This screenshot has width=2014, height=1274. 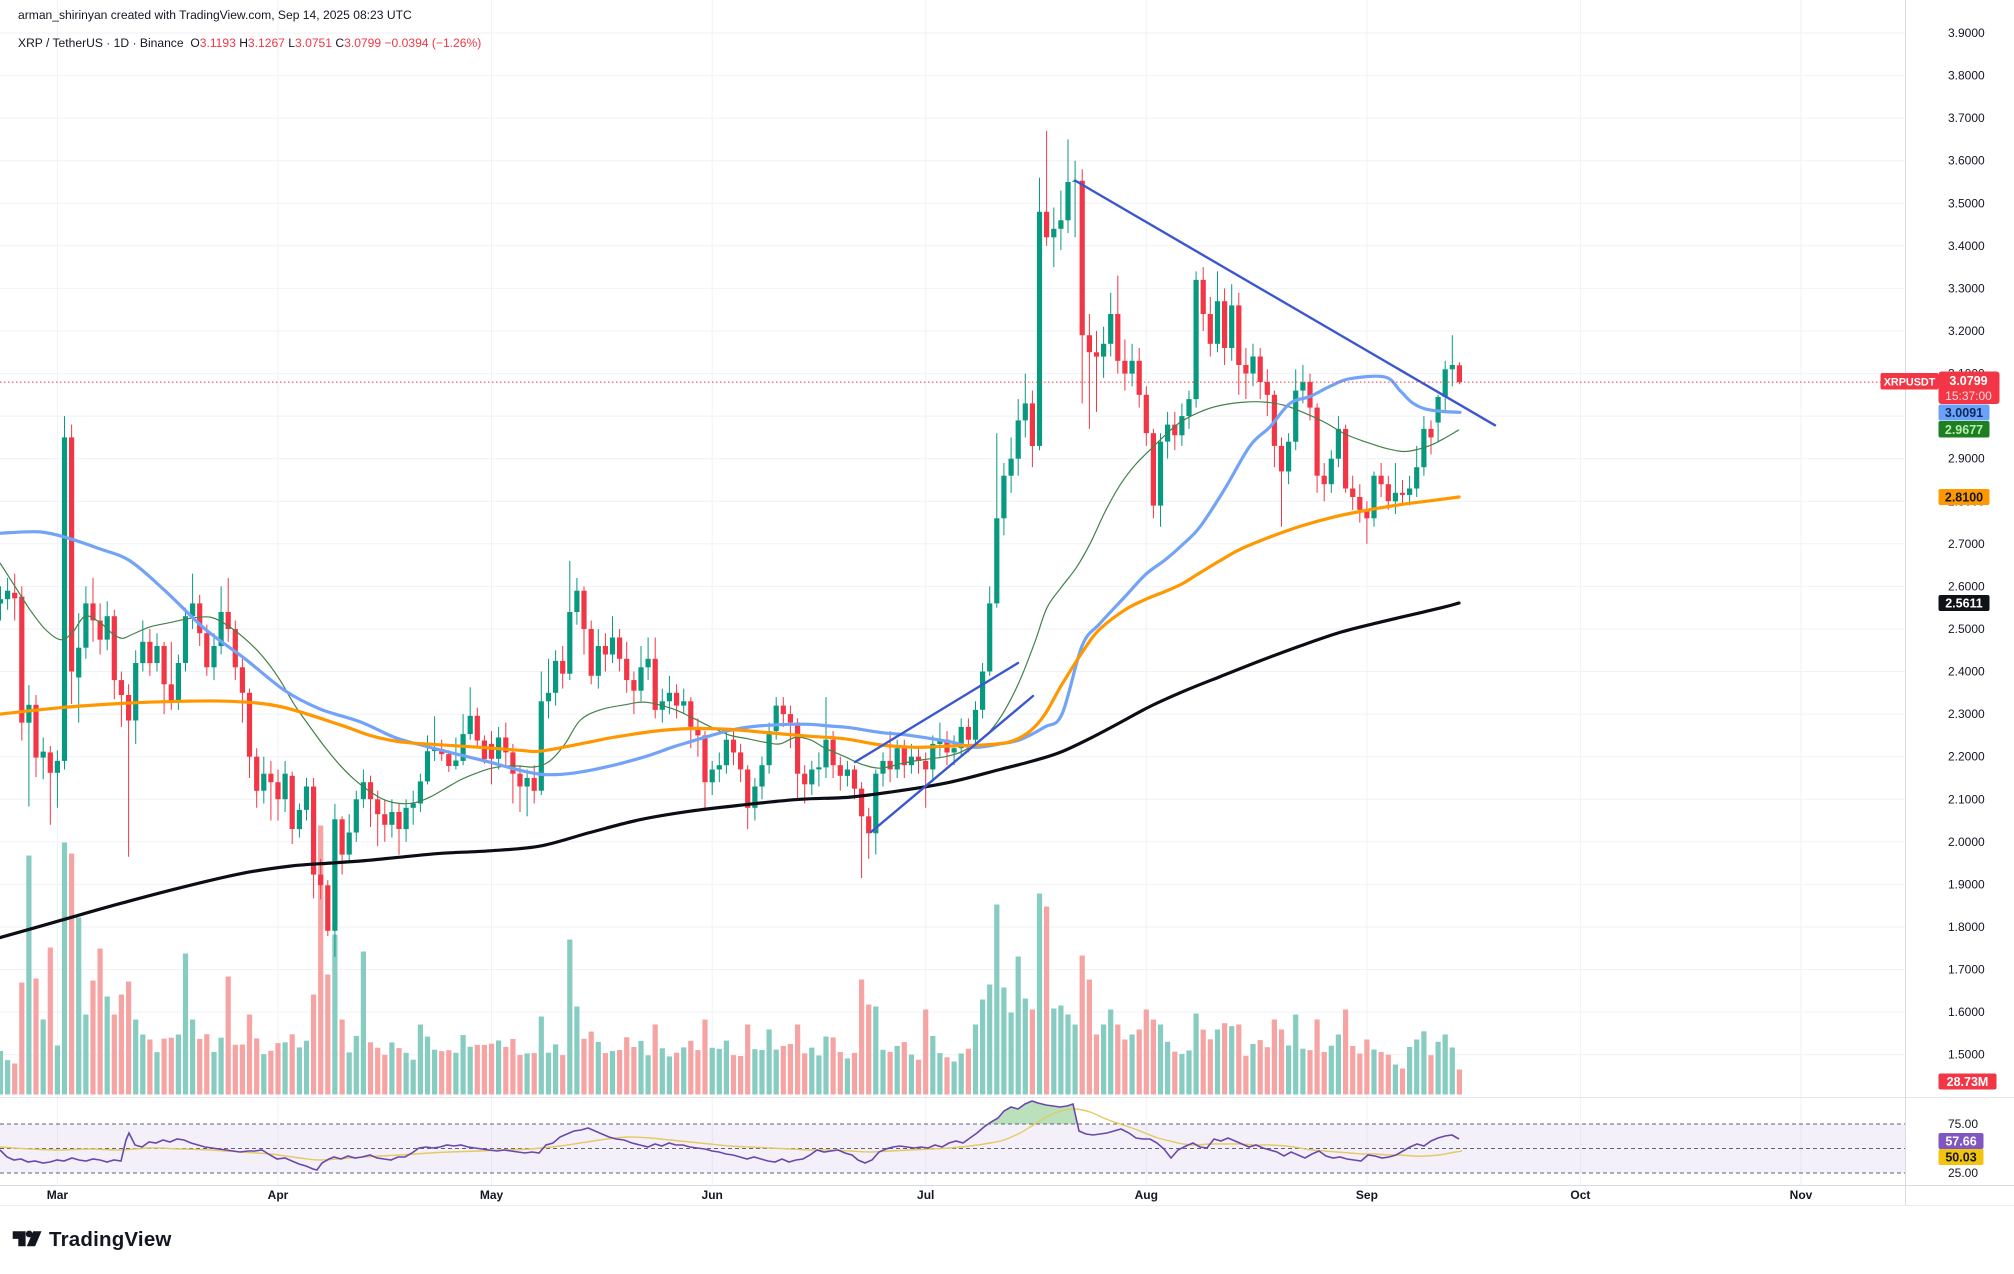 What do you see at coordinates (1960, 1142) in the screenshot?
I see `svg-text: 57.66` at bounding box center [1960, 1142].